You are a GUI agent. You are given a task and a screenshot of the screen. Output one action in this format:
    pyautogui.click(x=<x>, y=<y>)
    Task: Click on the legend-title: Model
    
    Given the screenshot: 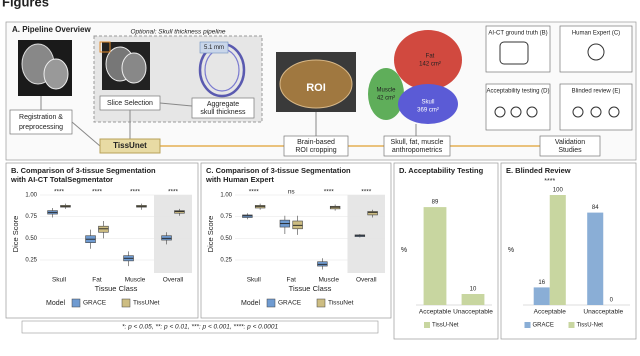 What is the action you would take?
    pyautogui.click(x=56, y=303)
    